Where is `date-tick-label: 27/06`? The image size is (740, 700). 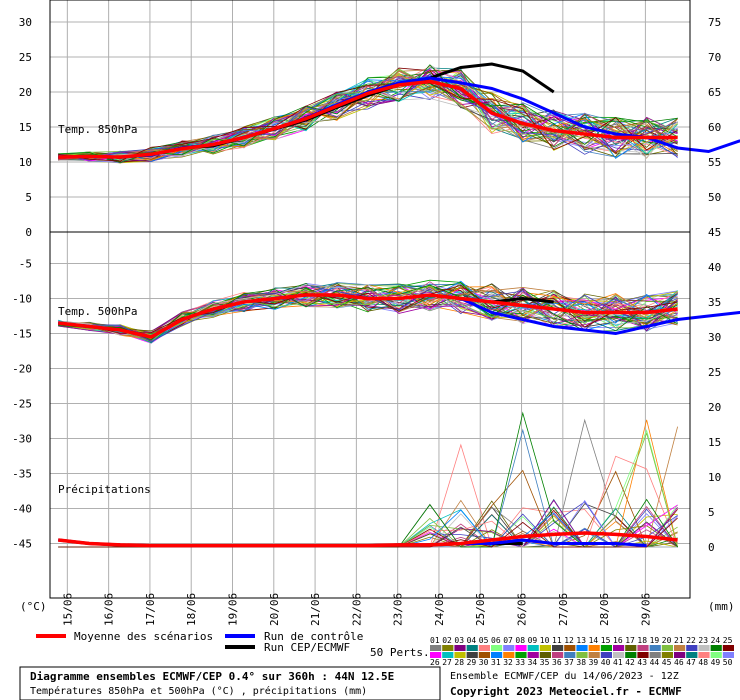
date-tick-label: 27/06 is located at coordinates (563, 609).